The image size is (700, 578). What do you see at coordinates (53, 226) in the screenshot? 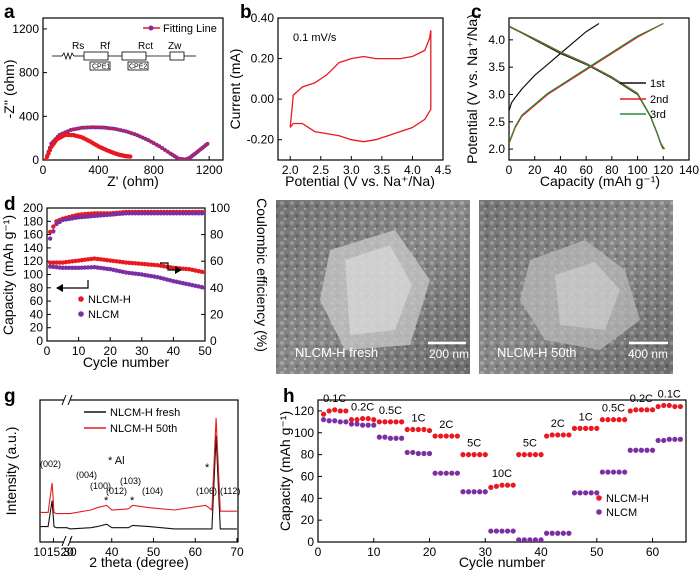
I see `data-point-NLCM-H-efficiency` at bounding box center [53, 226].